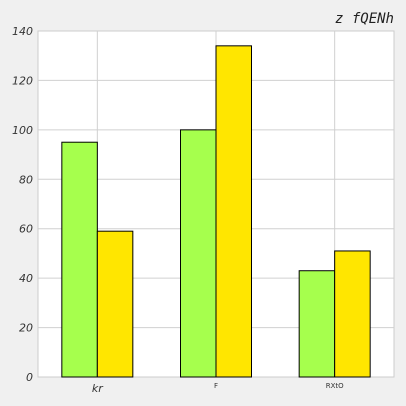  I want to click on y-tick-label: 80, so click(26, 179).